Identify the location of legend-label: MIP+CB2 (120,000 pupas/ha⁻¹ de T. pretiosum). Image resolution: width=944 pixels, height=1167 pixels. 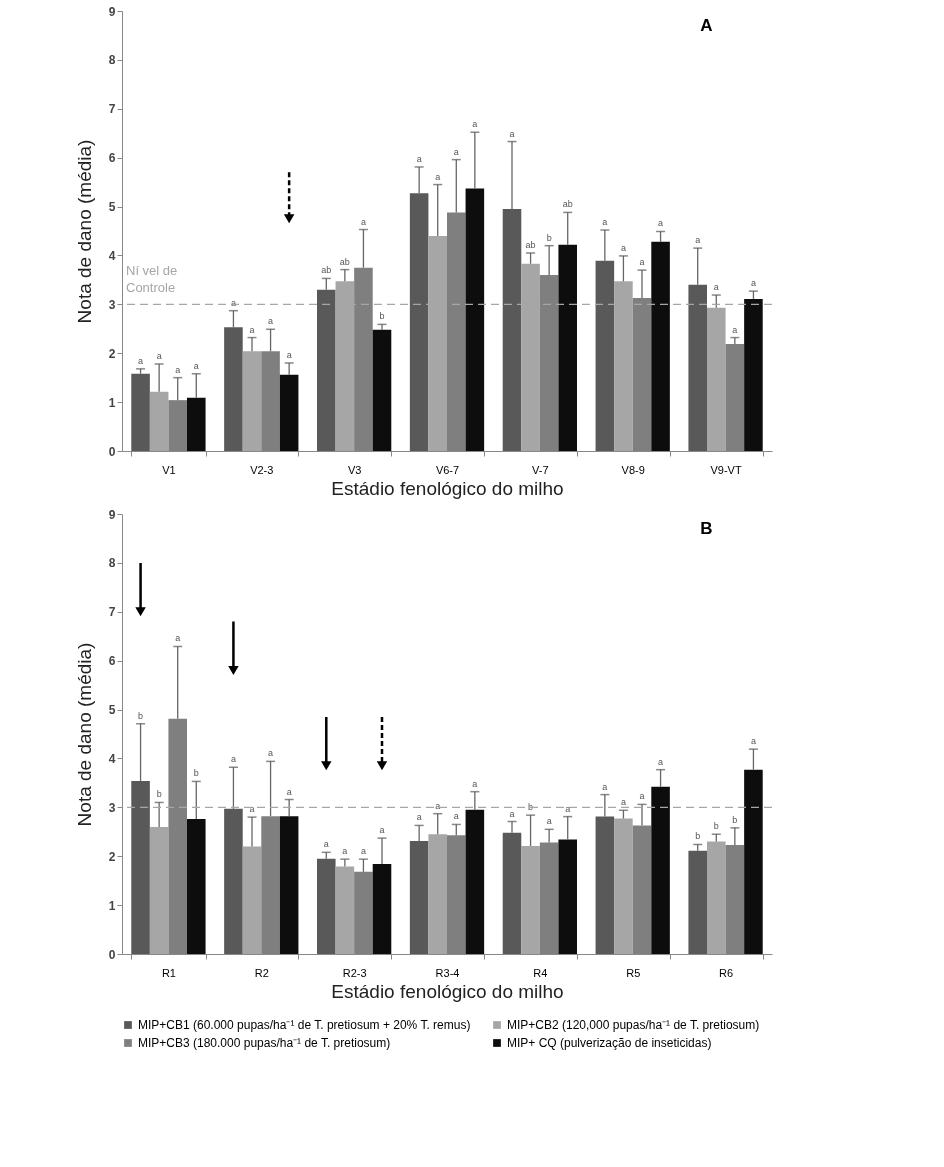
(633, 1025).